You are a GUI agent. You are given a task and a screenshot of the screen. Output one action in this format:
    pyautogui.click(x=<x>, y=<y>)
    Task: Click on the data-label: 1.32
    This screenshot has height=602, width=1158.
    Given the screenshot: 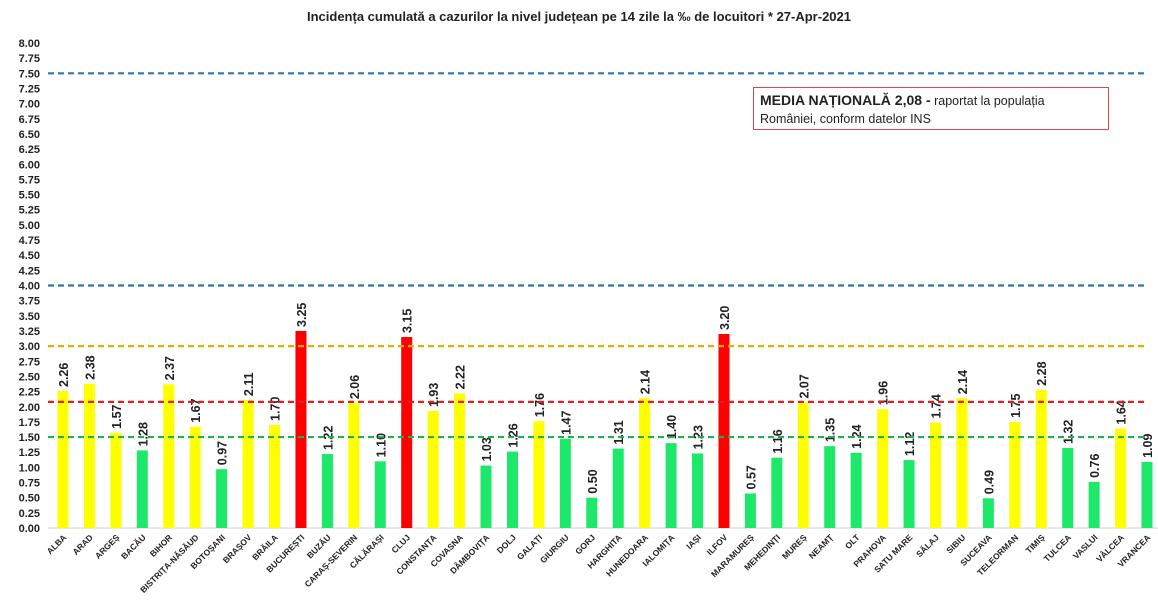 What is the action you would take?
    pyautogui.click(x=1069, y=432)
    